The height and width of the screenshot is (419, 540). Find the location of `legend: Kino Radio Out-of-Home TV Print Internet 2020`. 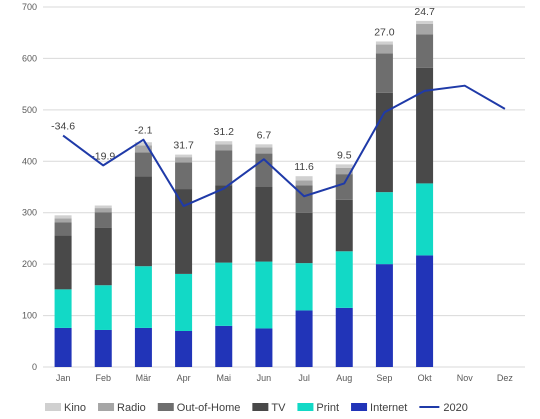

legend: Kino Radio Out-of-Home TV Print Internet 2020 is located at coordinates (256, 408).